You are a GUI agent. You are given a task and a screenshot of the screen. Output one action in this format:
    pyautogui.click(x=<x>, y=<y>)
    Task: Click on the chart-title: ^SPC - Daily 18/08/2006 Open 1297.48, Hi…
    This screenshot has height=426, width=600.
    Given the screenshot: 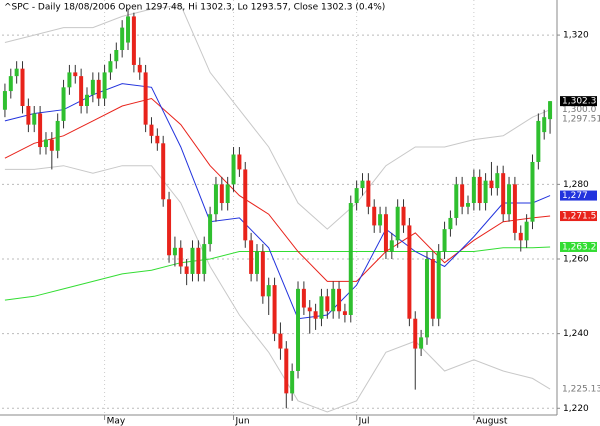 What is the action you would take?
    pyautogui.click(x=194, y=8)
    